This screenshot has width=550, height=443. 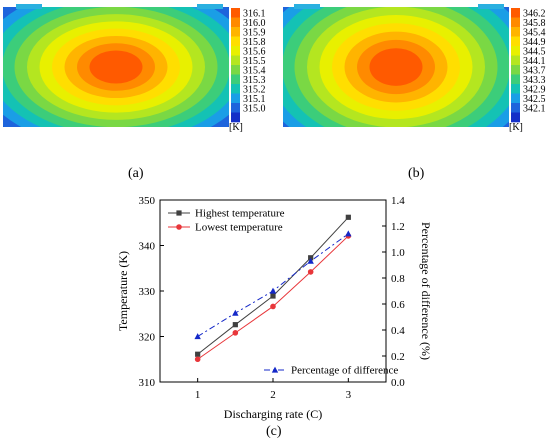 I want to click on y-right-axis-title: Percentage of difference (%), so click(x=426, y=291).